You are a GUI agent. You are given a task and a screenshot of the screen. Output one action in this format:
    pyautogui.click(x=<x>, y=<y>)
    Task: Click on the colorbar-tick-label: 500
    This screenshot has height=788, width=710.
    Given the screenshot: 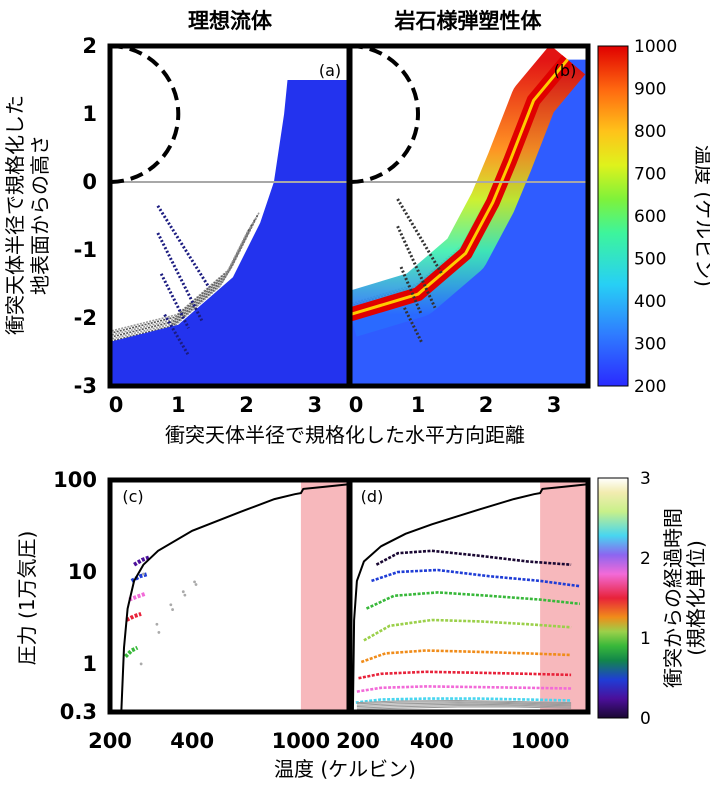 What is the action you would take?
    pyautogui.click(x=650, y=260)
    